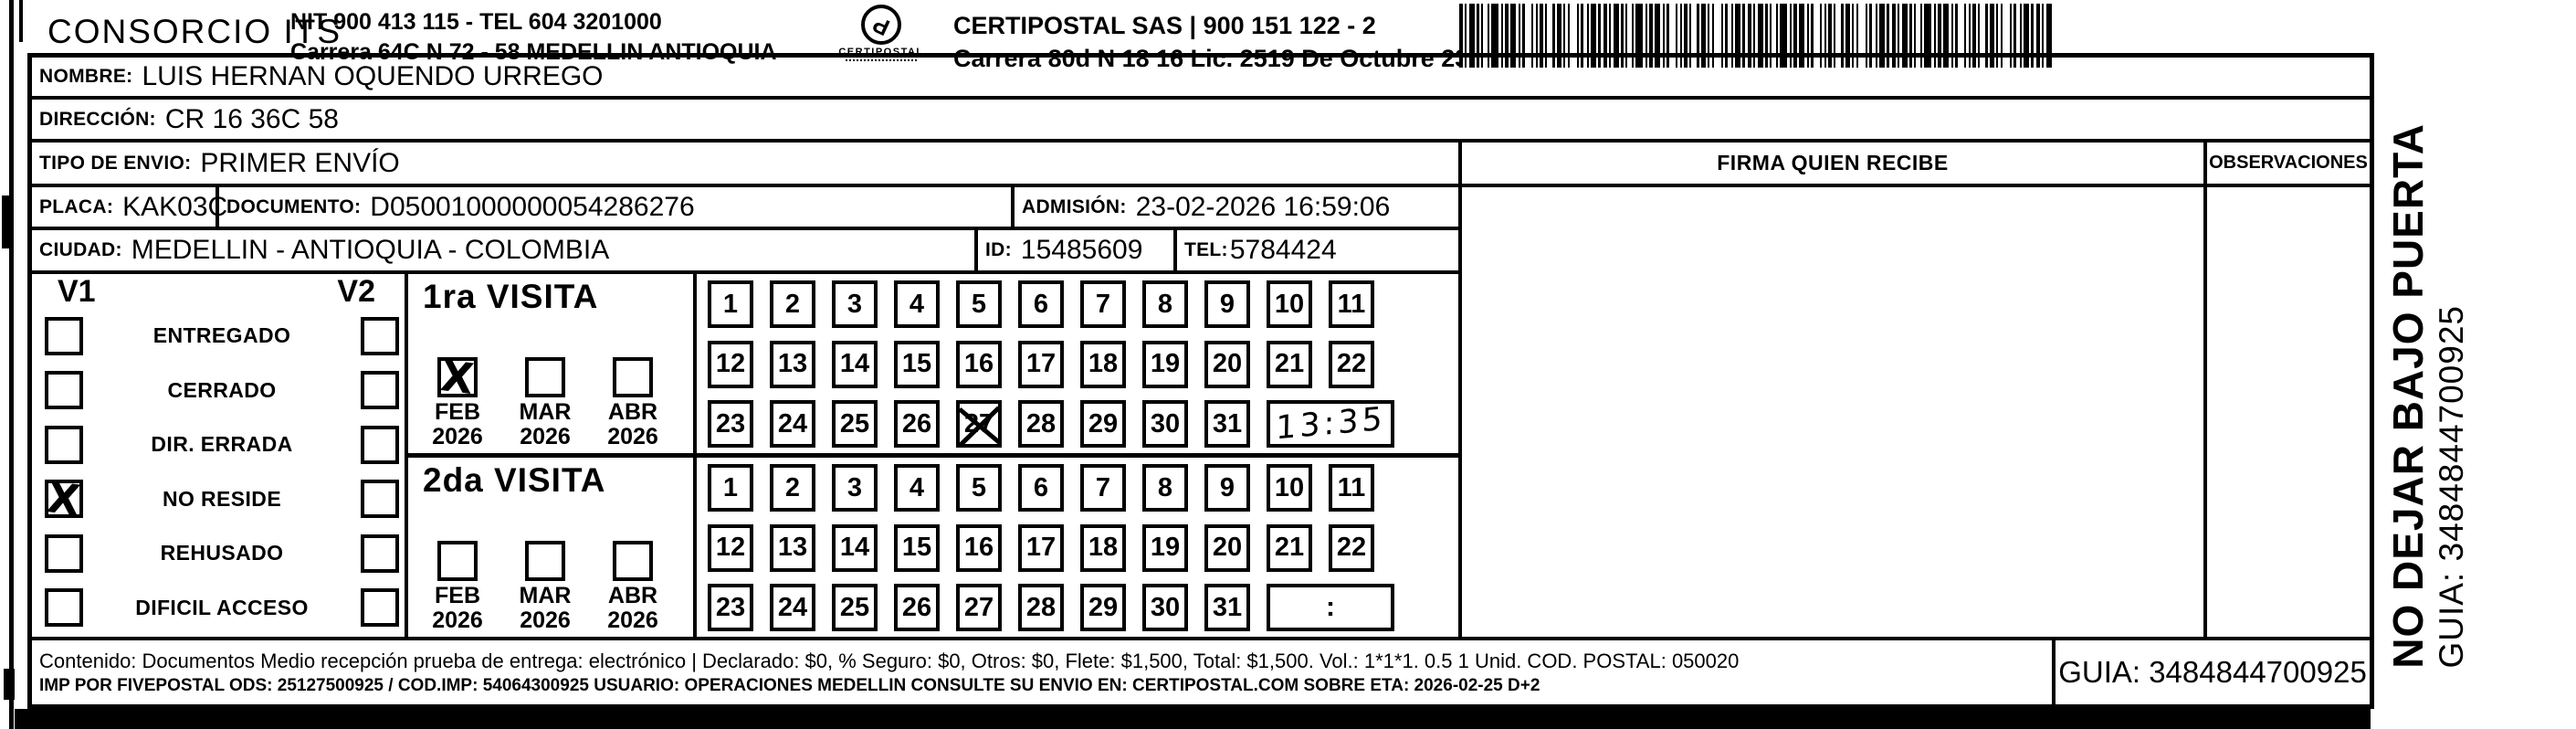 The image size is (2576, 729). Describe the element at coordinates (1330, 424) in the screenshot. I see `visit-time-box: 13:35` at that location.